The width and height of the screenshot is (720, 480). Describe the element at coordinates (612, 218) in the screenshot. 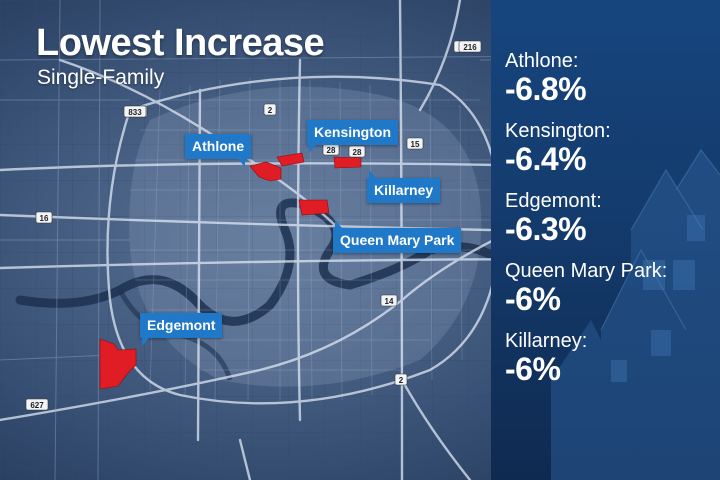

I see `stat-edgemont: Edgemont: -6.3%` at that location.